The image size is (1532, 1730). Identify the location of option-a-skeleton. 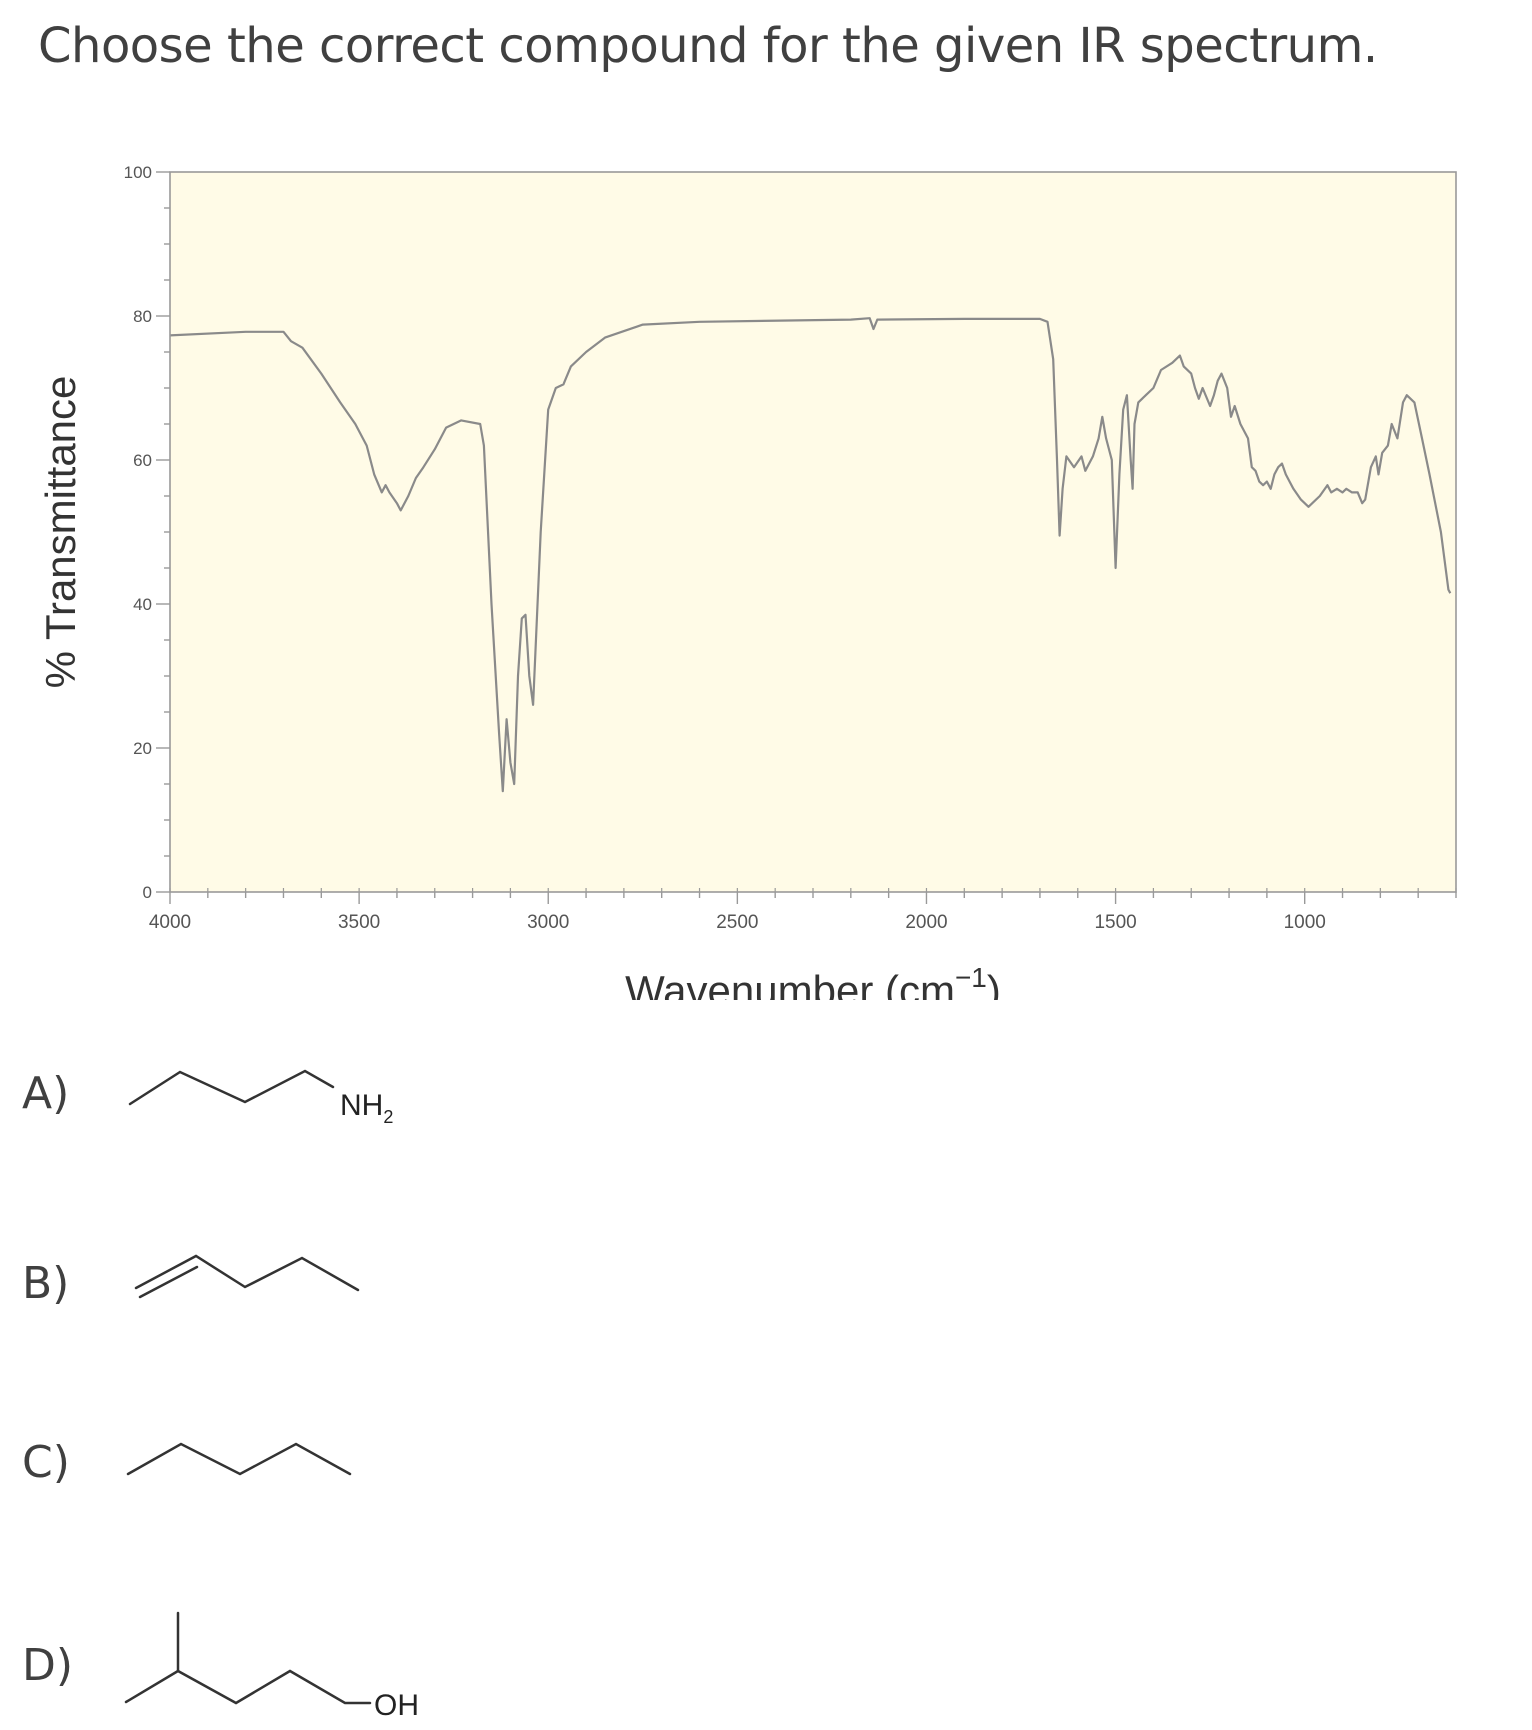
(231, 1087).